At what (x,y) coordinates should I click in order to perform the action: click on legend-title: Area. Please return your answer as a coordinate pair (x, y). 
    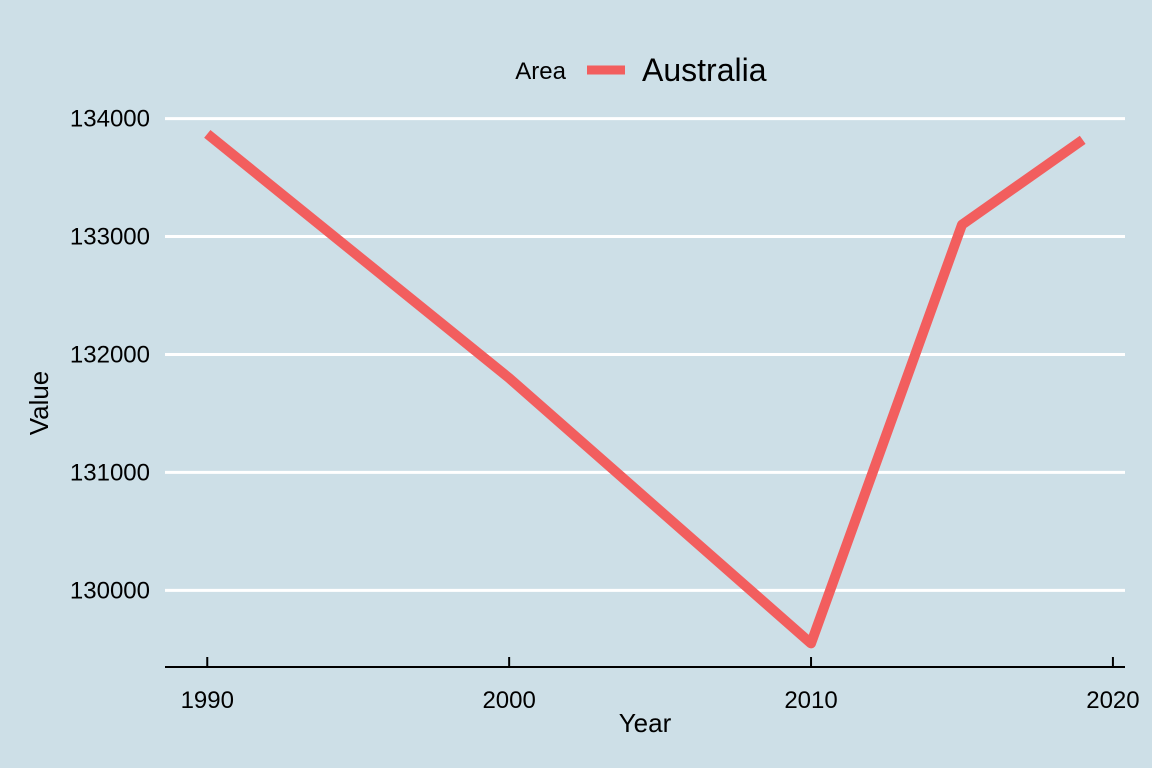
    Looking at the image, I should click on (540, 71).